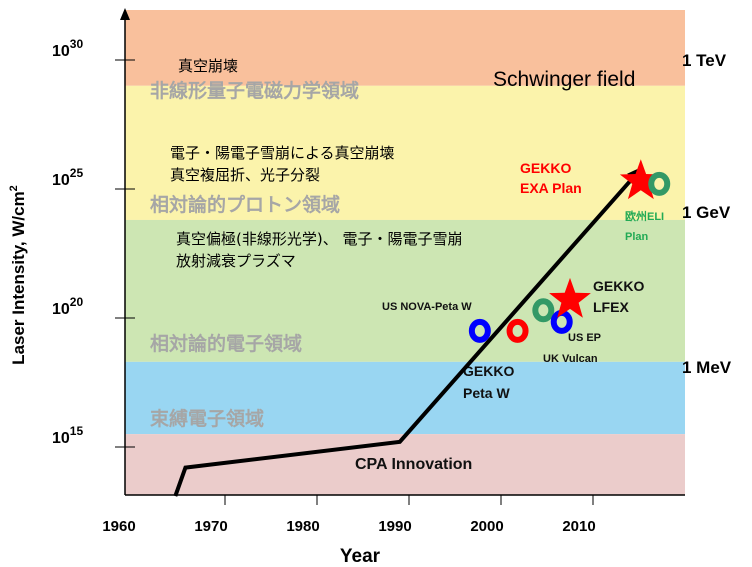 The image size is (752, 567). Describe the element at coordinates (207, 418) in the screenshot. I see `band-label-3: 束縛電子領域` at that location.